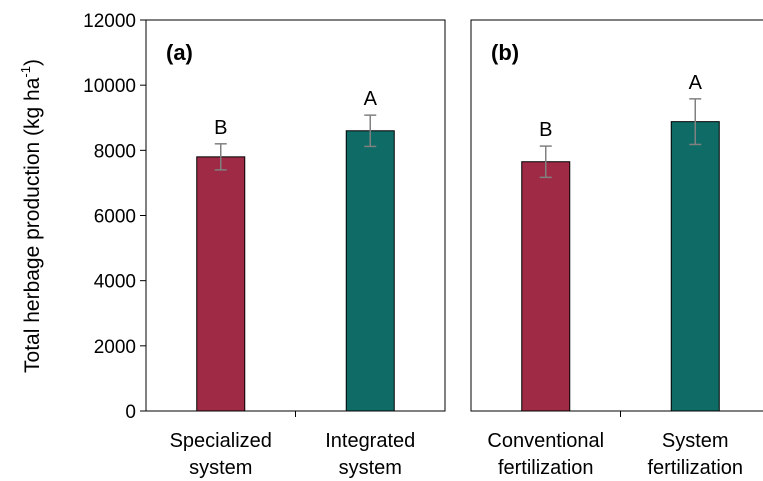 The image size is (763, 481). What do you see at coordinates (115, 282) in the screenshot?
I see `y-tick-label: 4000` at bounding box center [115, 282].